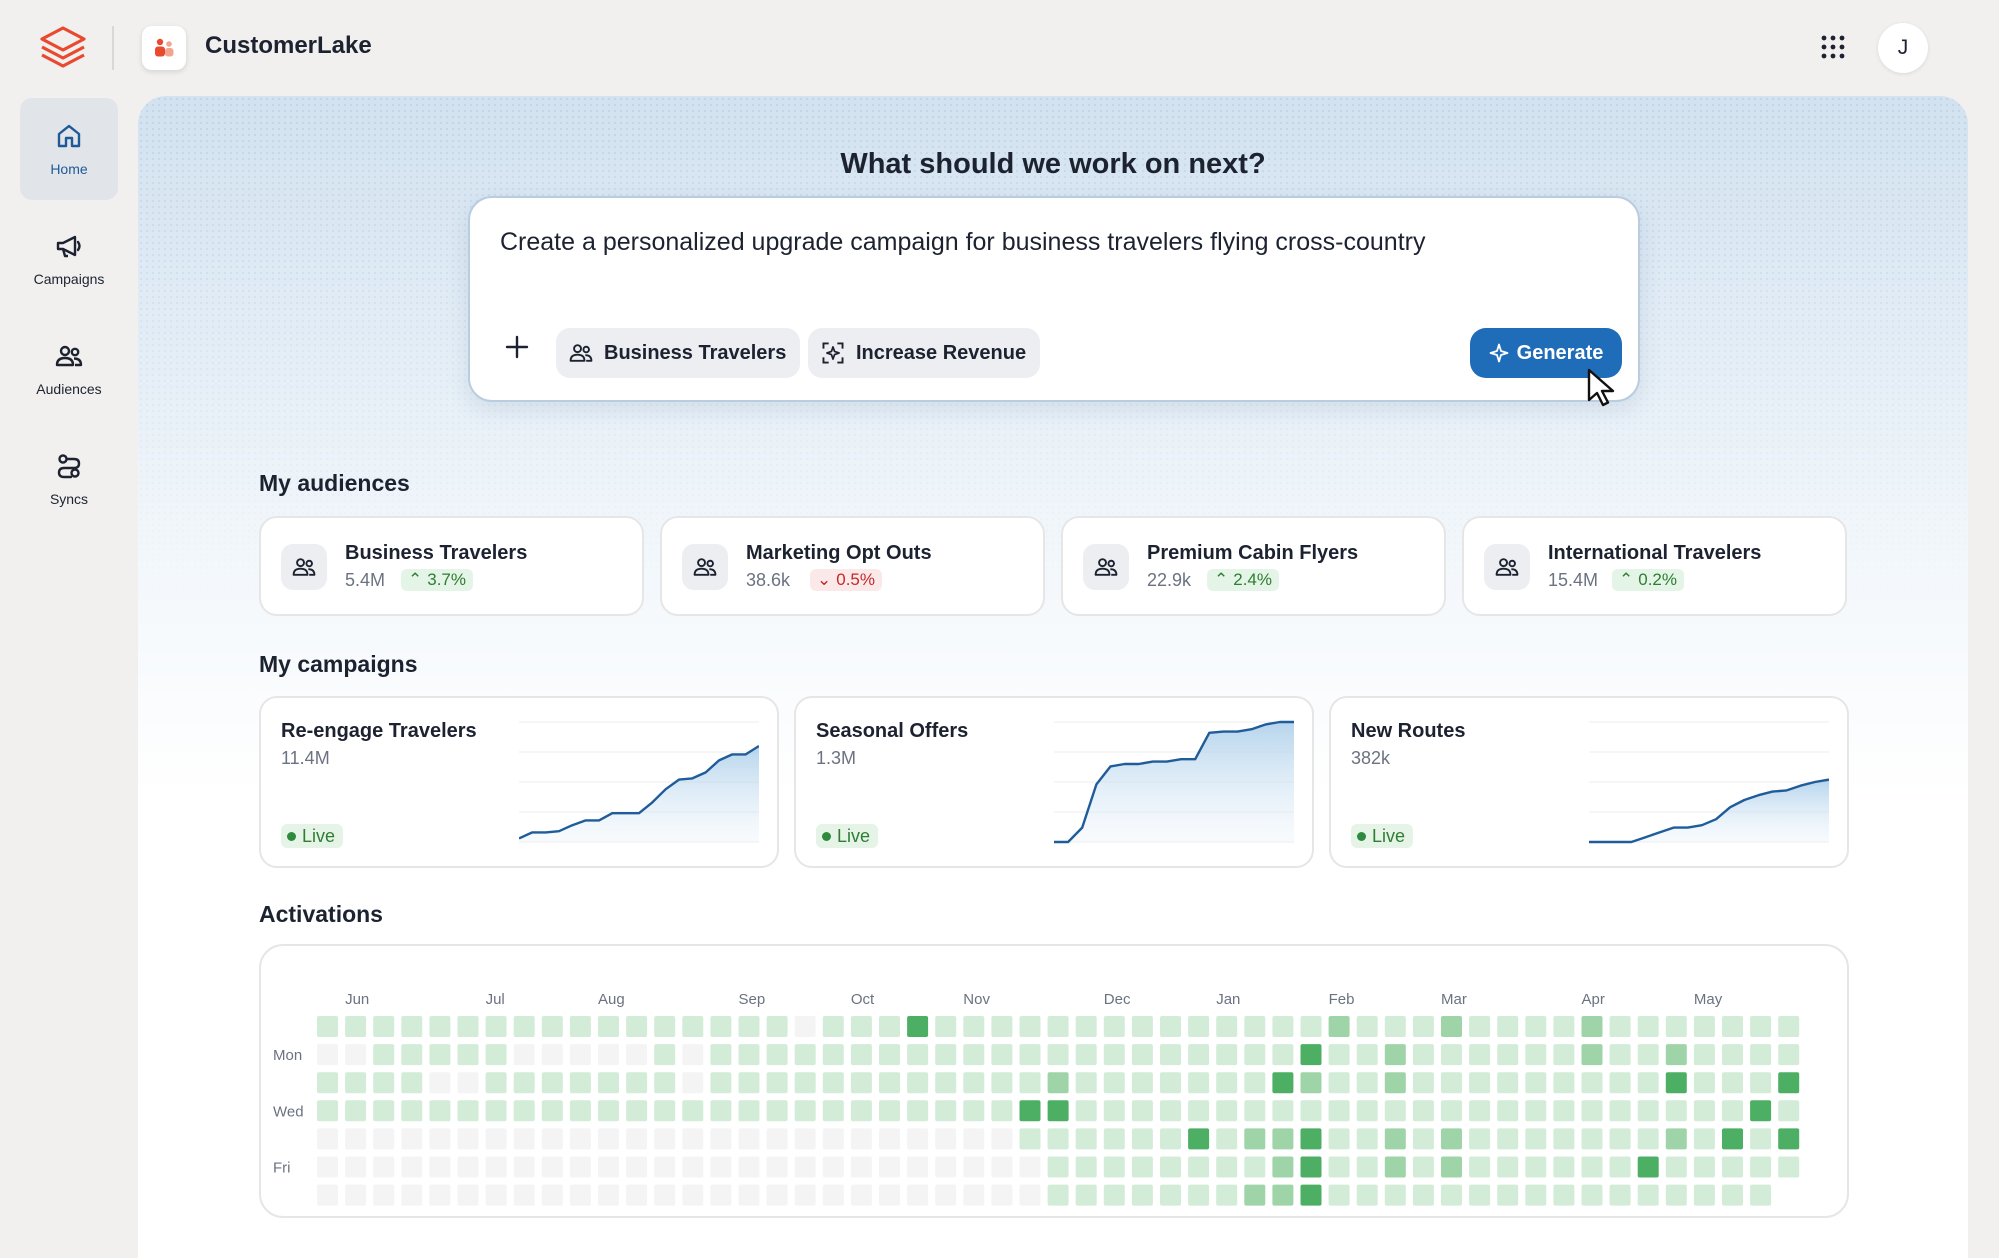  What do you see at coordinates (519, 782) in the screenshot?
I see `campaign-card: Re-engage Travelers 11.4M Live` at bounding box center [519, 782].